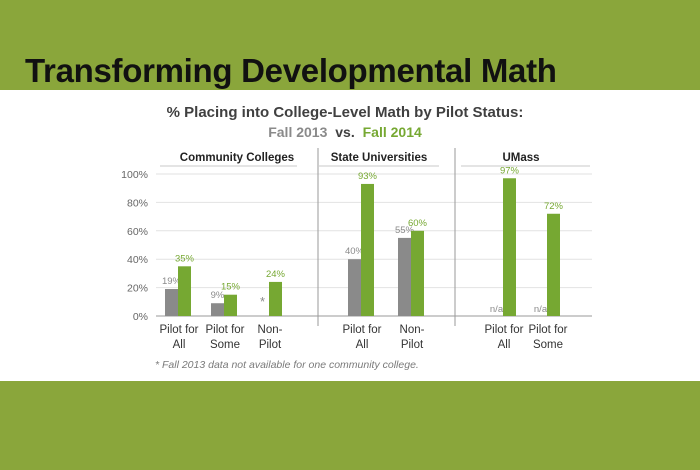 Image resolution: width=700 pixels, height=470 pixels. What do you see at coordinates (291, 70) in the screenshot?
I see `banner-title: Transforming Developmental Math` at bounding box center [291, 70].